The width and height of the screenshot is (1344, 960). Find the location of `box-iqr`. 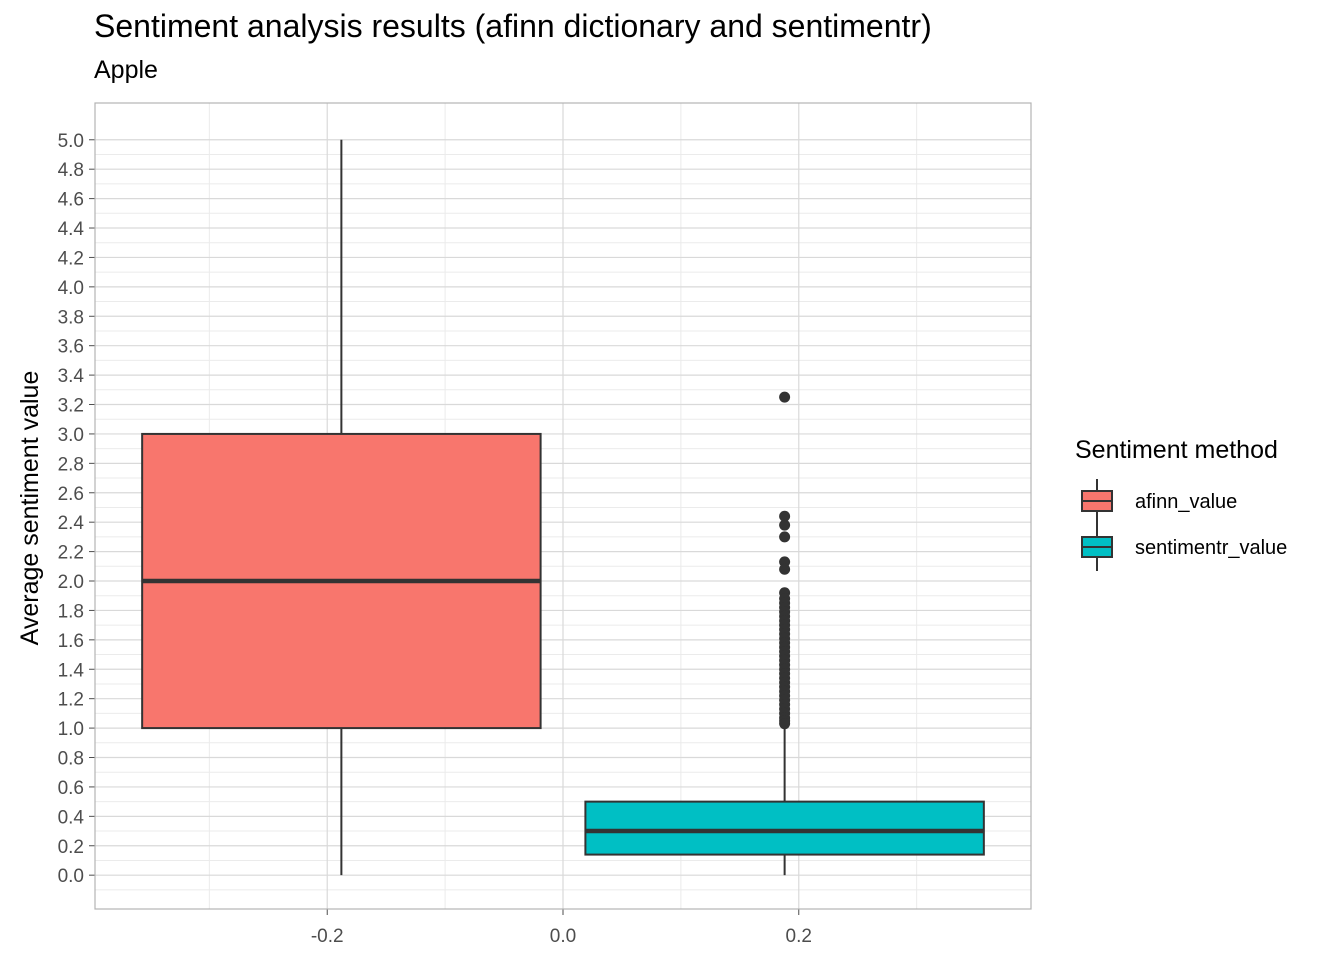

box-iqr is located at coordinates (784, 828).